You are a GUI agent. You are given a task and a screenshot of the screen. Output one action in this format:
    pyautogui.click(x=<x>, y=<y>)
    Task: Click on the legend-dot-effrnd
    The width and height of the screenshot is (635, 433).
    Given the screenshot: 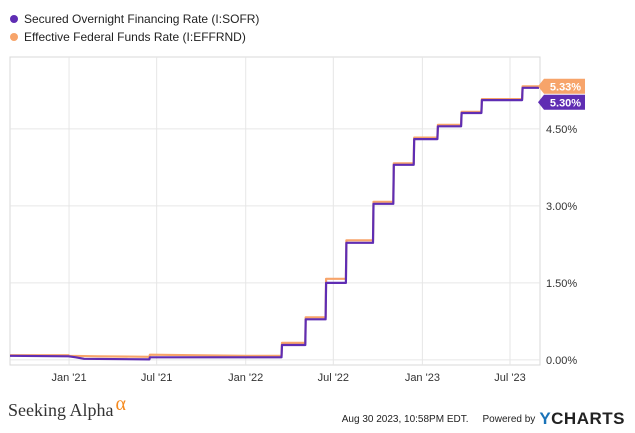 What is the action you would take?
    pyautogui.click(x=14, y=37)
    